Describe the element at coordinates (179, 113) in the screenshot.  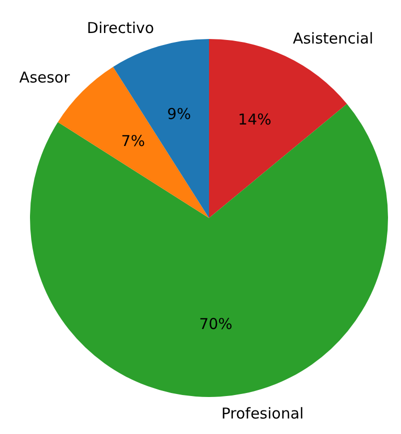
I see `data-label: 9%` at that location.